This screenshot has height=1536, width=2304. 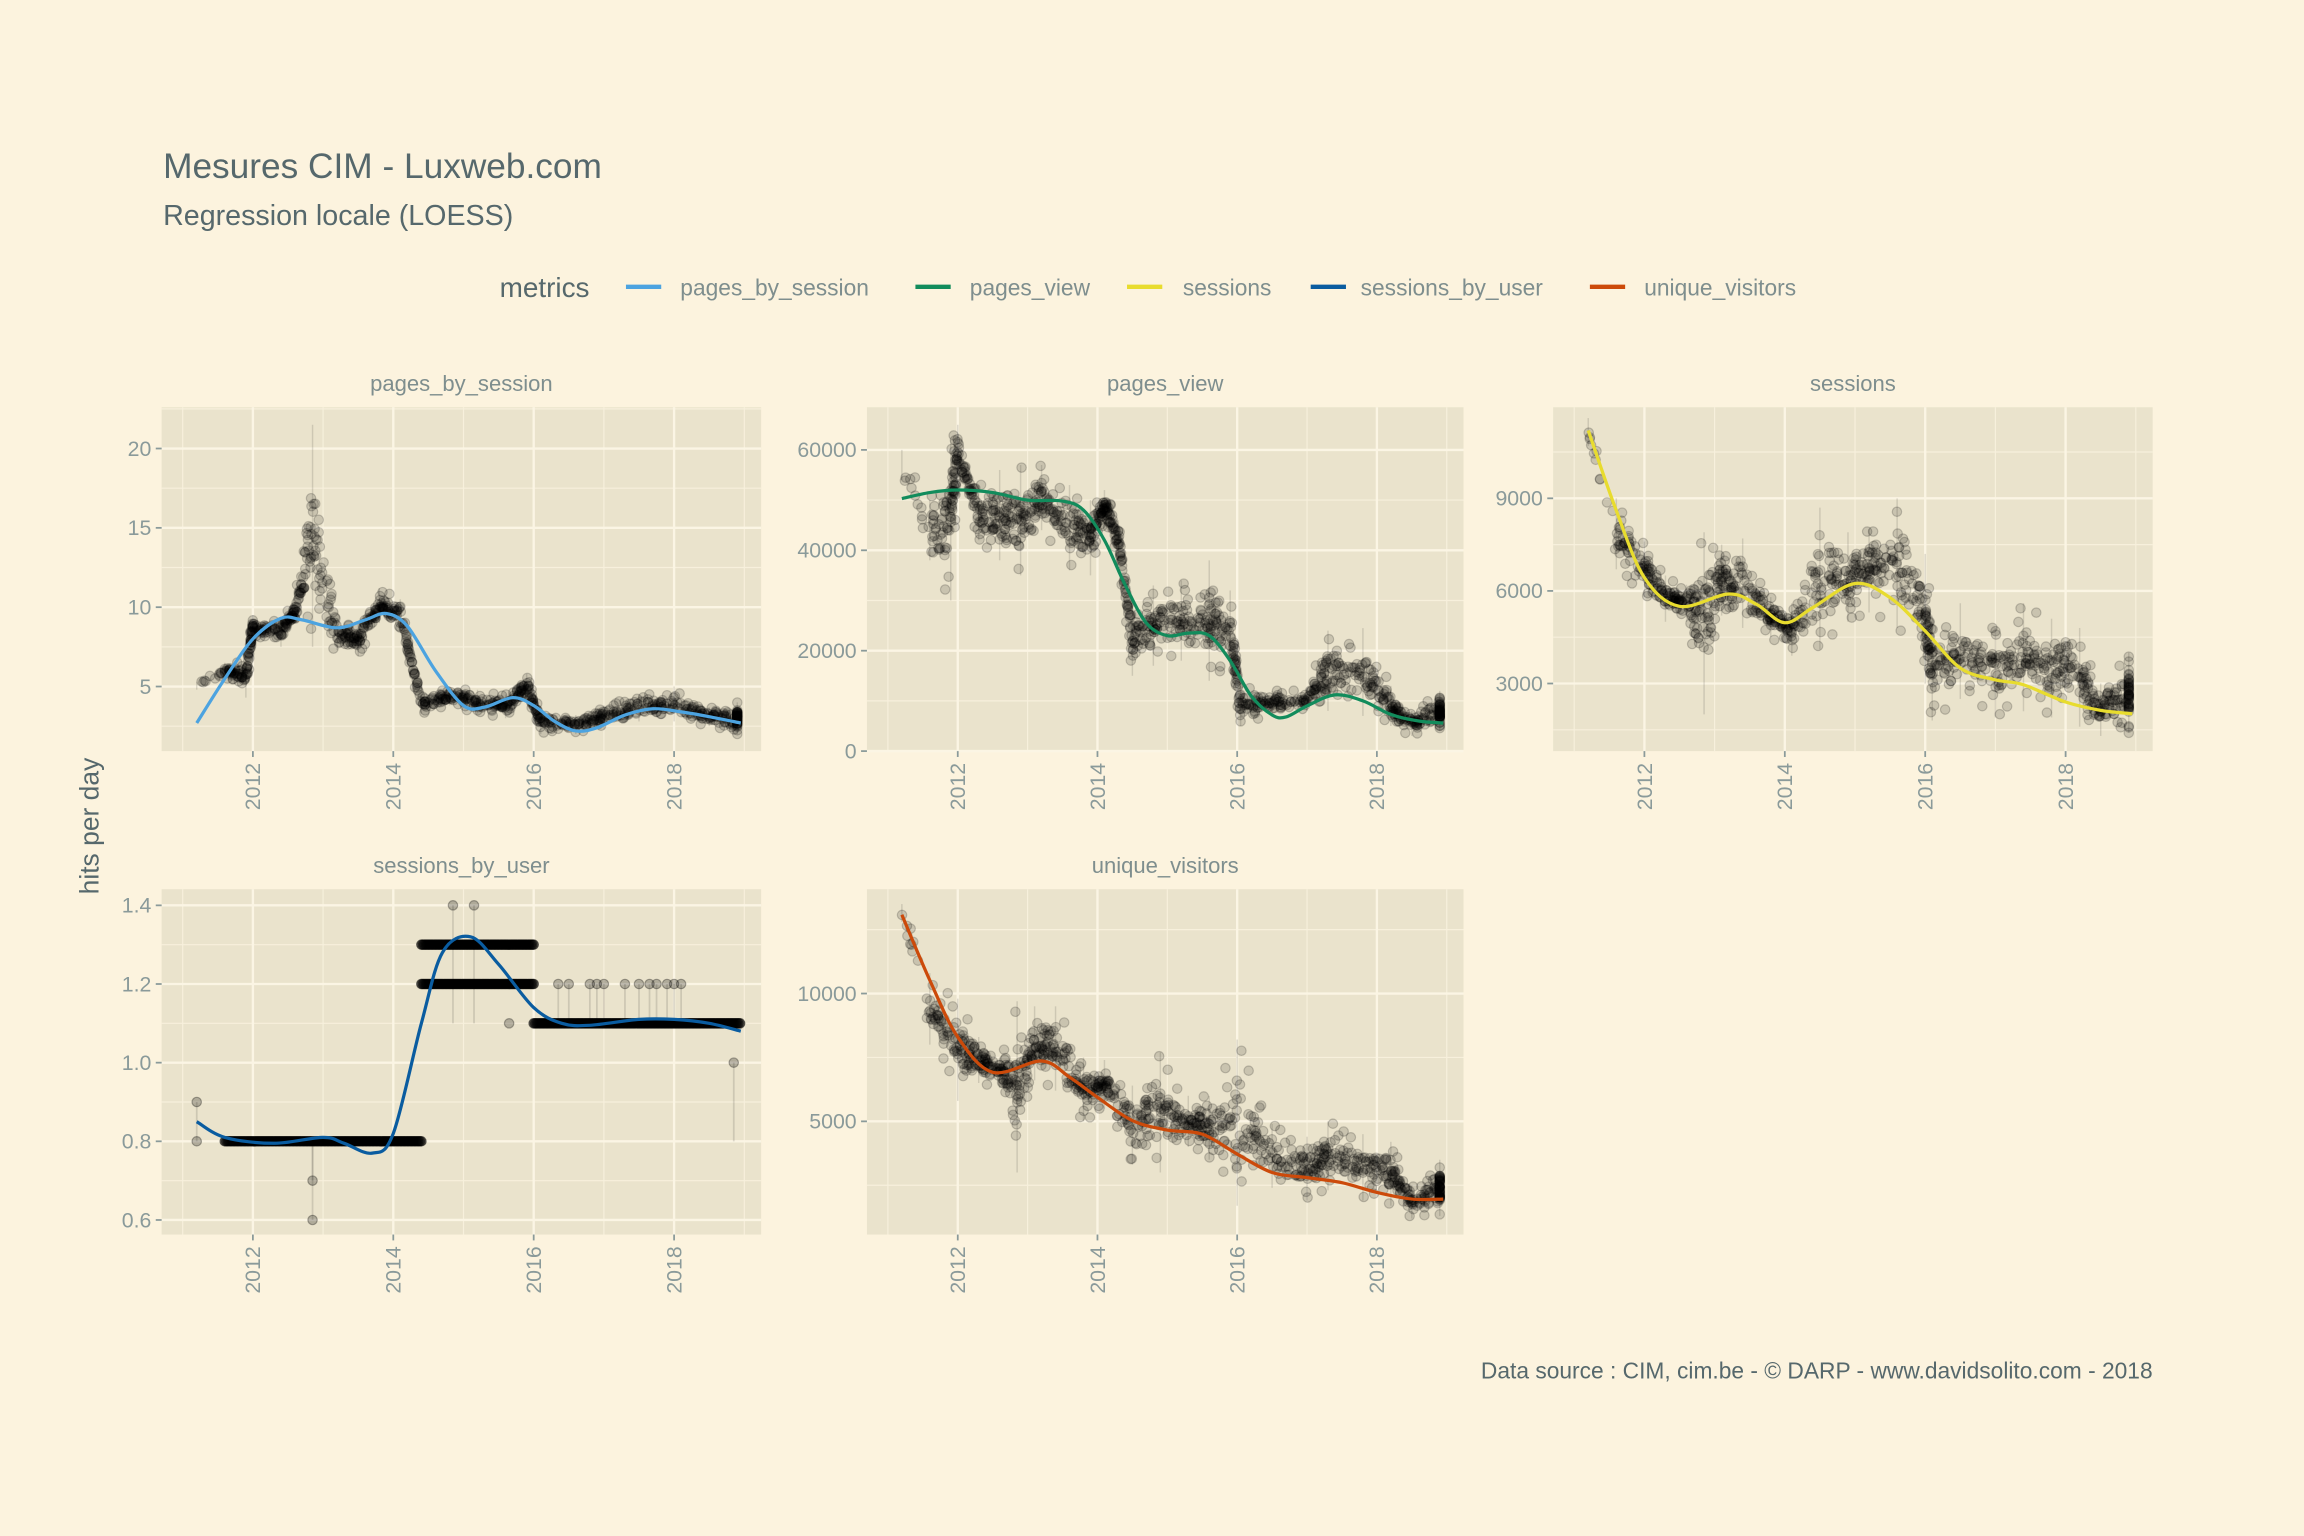 I want to click on x-tick-label: 2016, so click(x=1238, y=786).